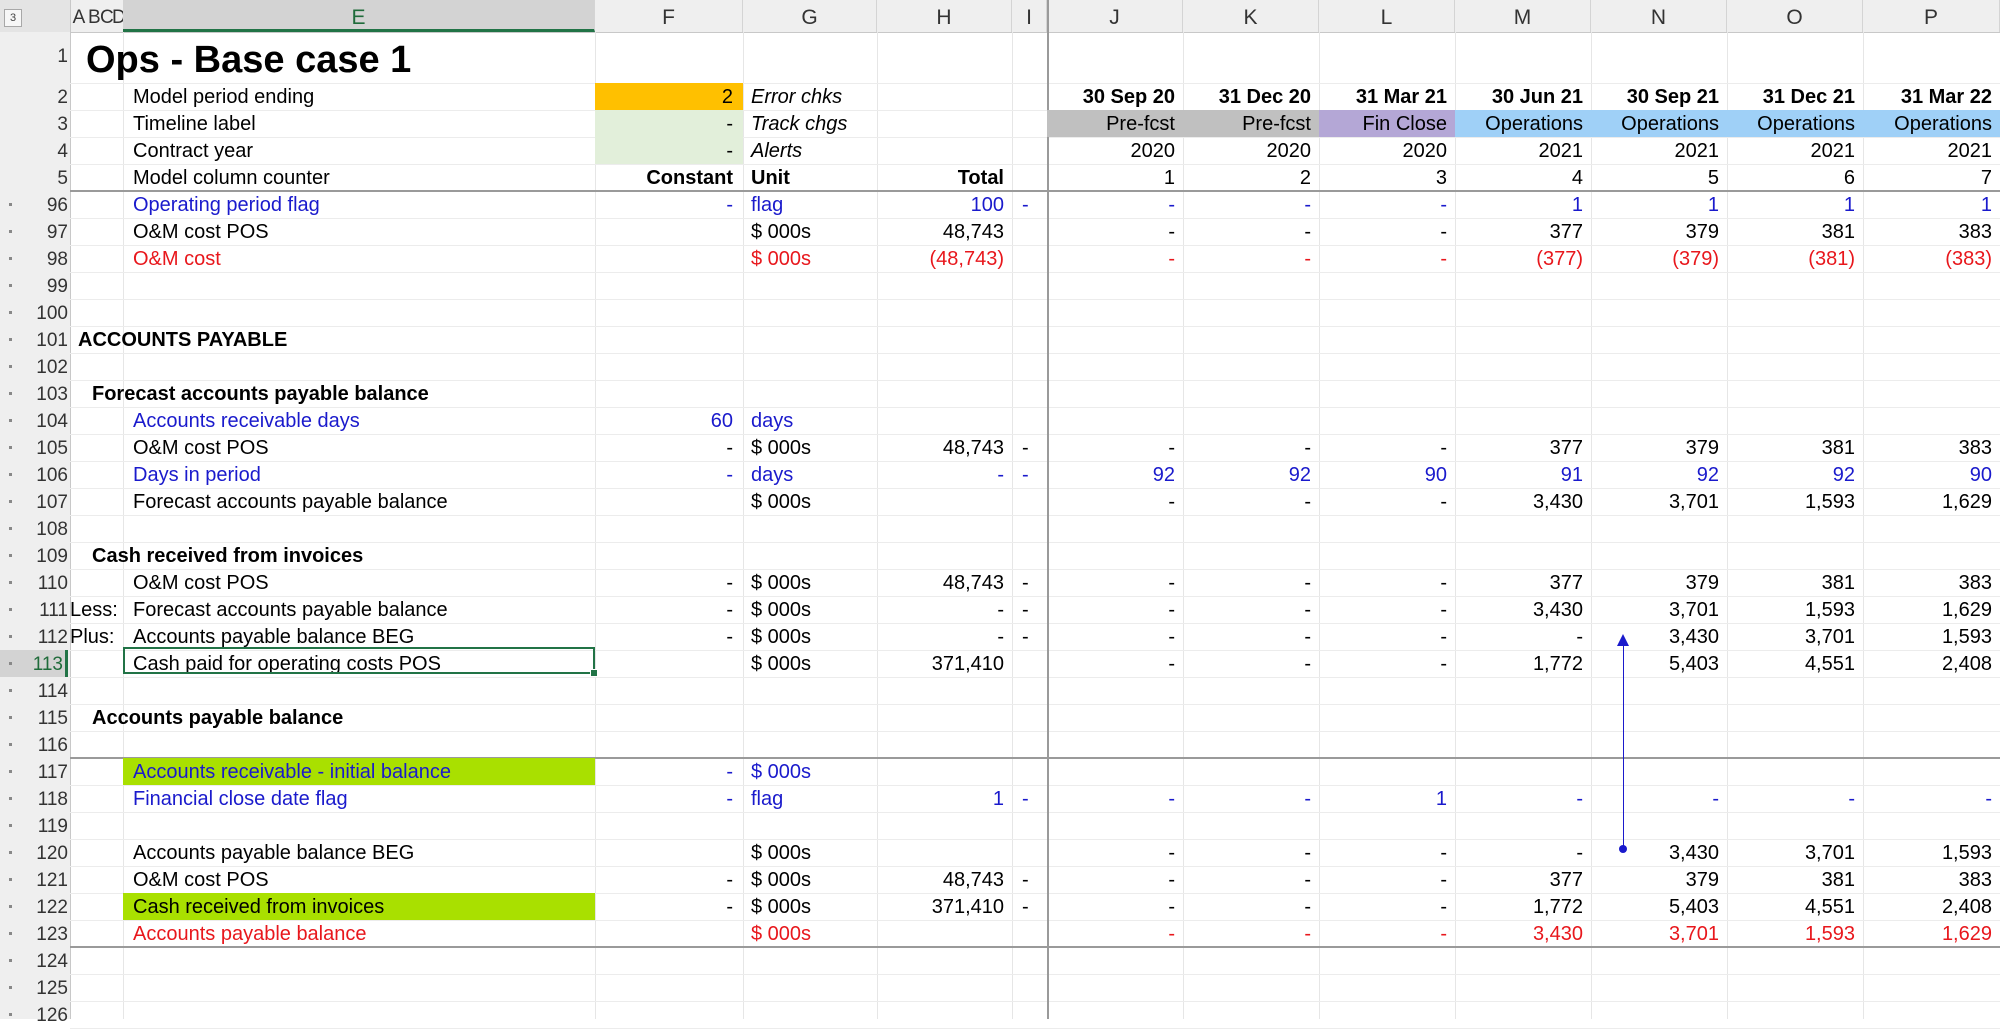 The width and height of the screenshot is (2000, 1031). What do you see at coordinates (1537, 97) in the screenshot?
I see `period-date-header: 30 Jun 21` at bounding box center [1537, 97].